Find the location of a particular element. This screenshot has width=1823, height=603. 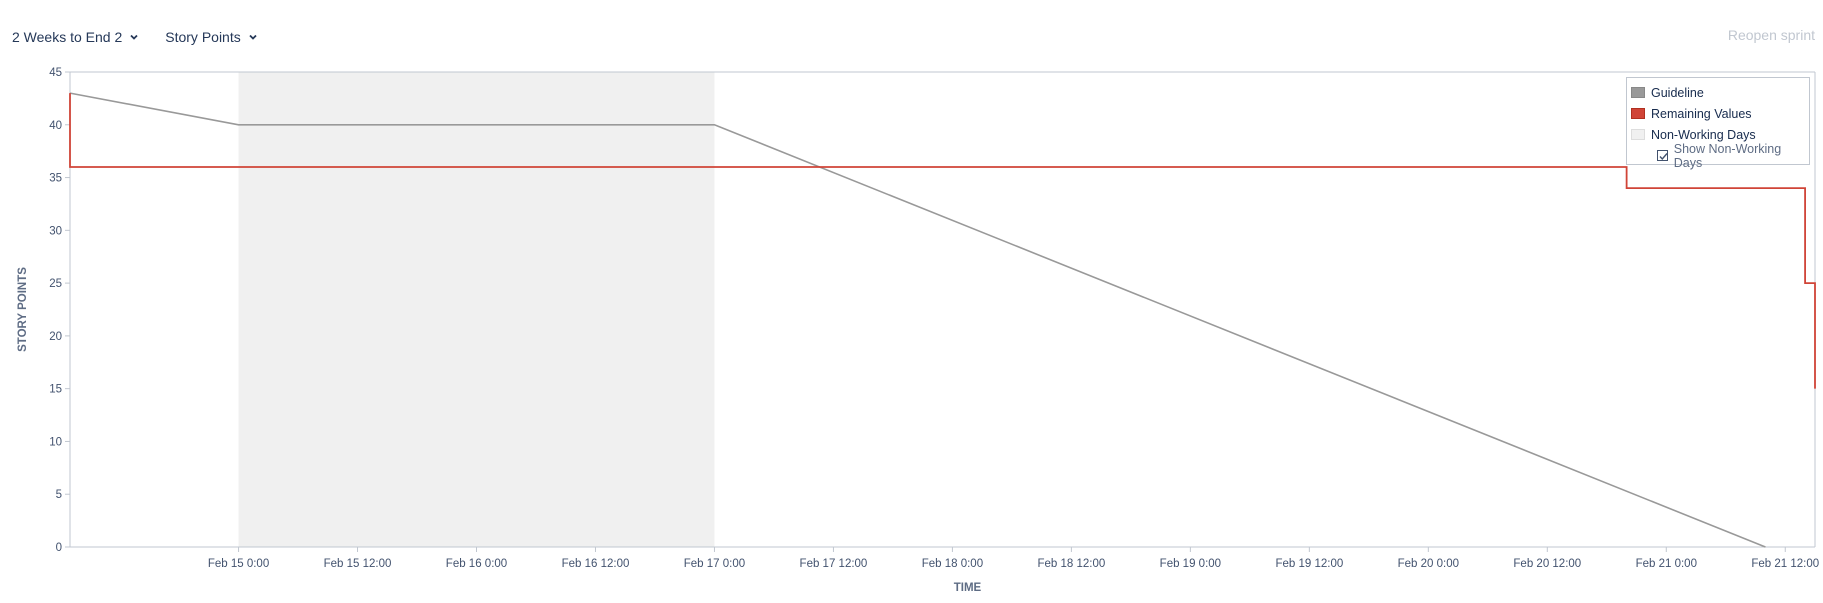

y-tick-label: 15 is located at coordinates (55, 390).